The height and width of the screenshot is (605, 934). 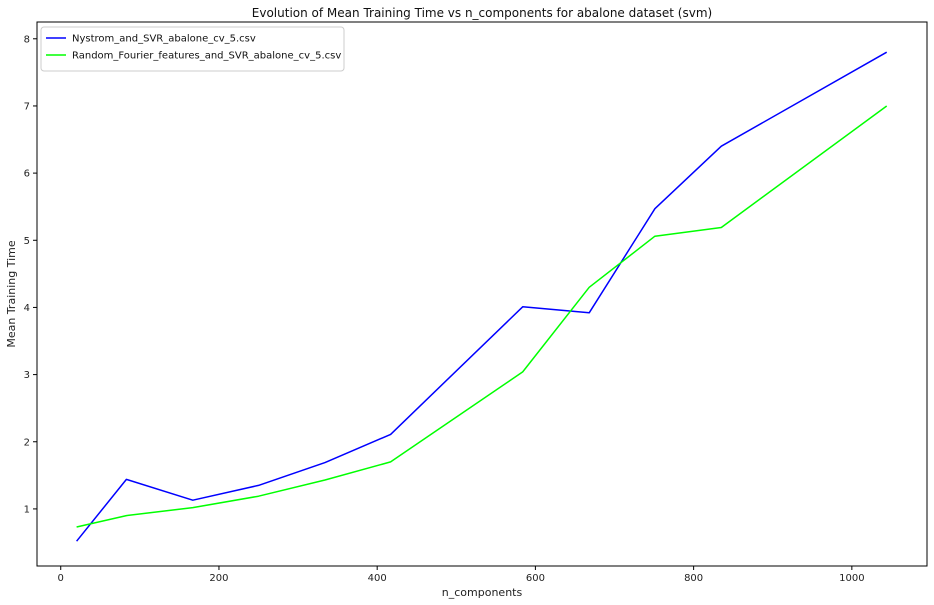 I want to click on x-tick-label: 400, so click(x=377, y=578).